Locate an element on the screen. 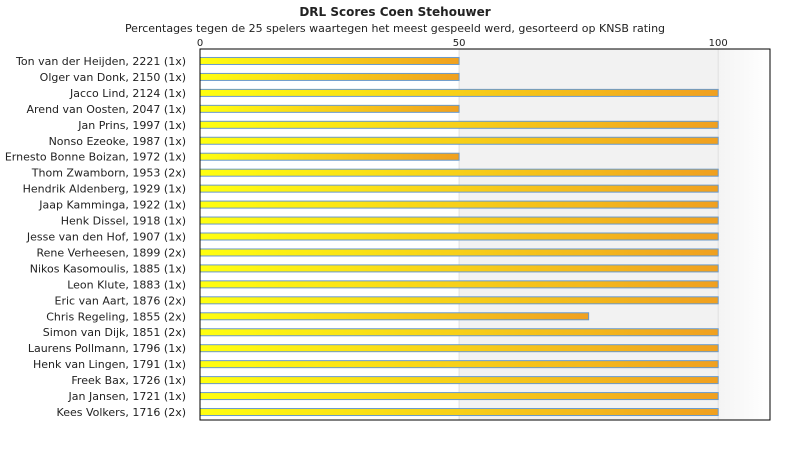  y-category-label: Nikos Kasomoulis, 1885 (1x) is located at coordinates (108, 268).